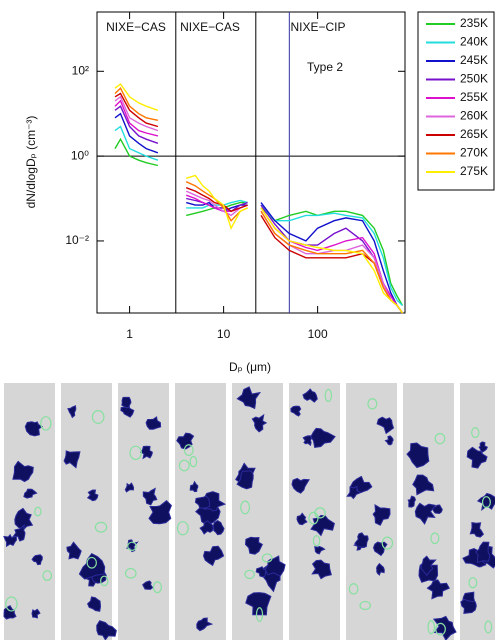 The width and height of the screenshot is (495, 640). Describe the element at coordinates (129, 334) in the screenshot. I see `x-tick-label: 1` at that location.